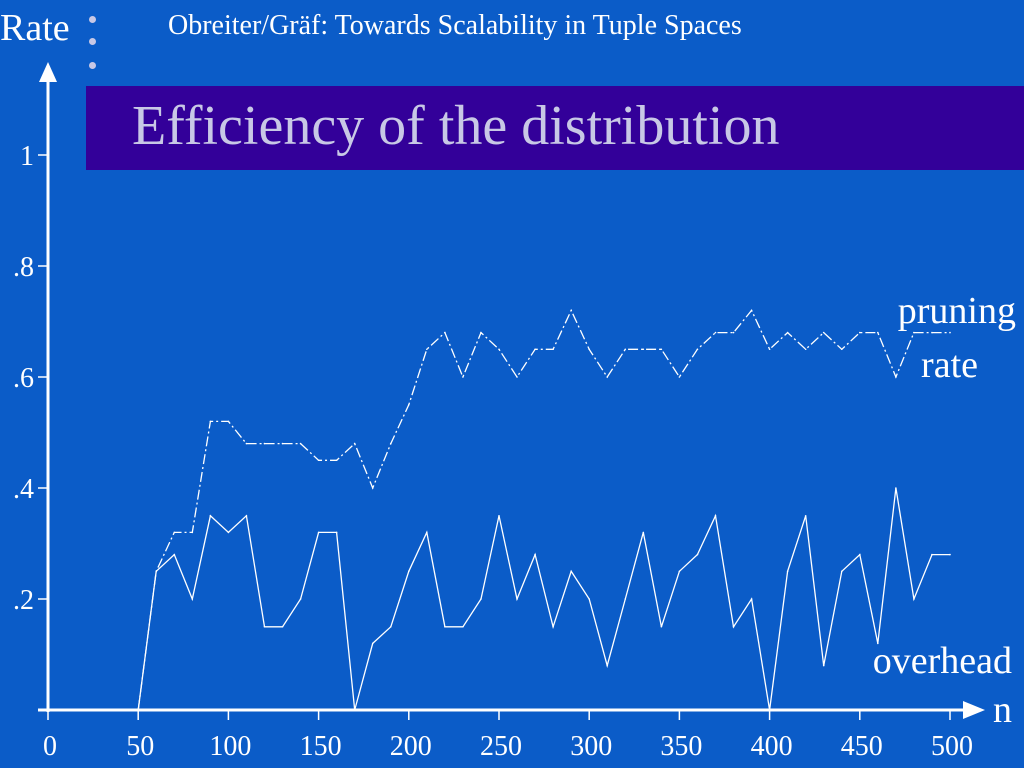  Describe the element at coordinates (949, 365) in the screenshot. I see `series-label-rate: rate` at that location.